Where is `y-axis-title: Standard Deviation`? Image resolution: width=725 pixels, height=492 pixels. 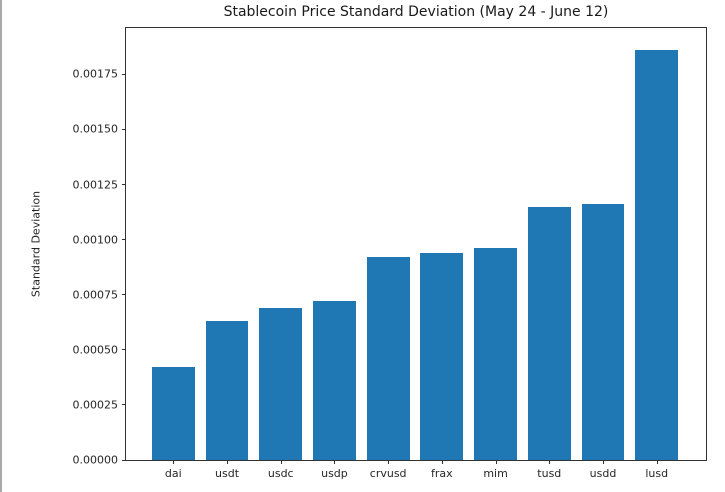
y-axis-title: Standard Deviation is located at coordinates (36, 244).